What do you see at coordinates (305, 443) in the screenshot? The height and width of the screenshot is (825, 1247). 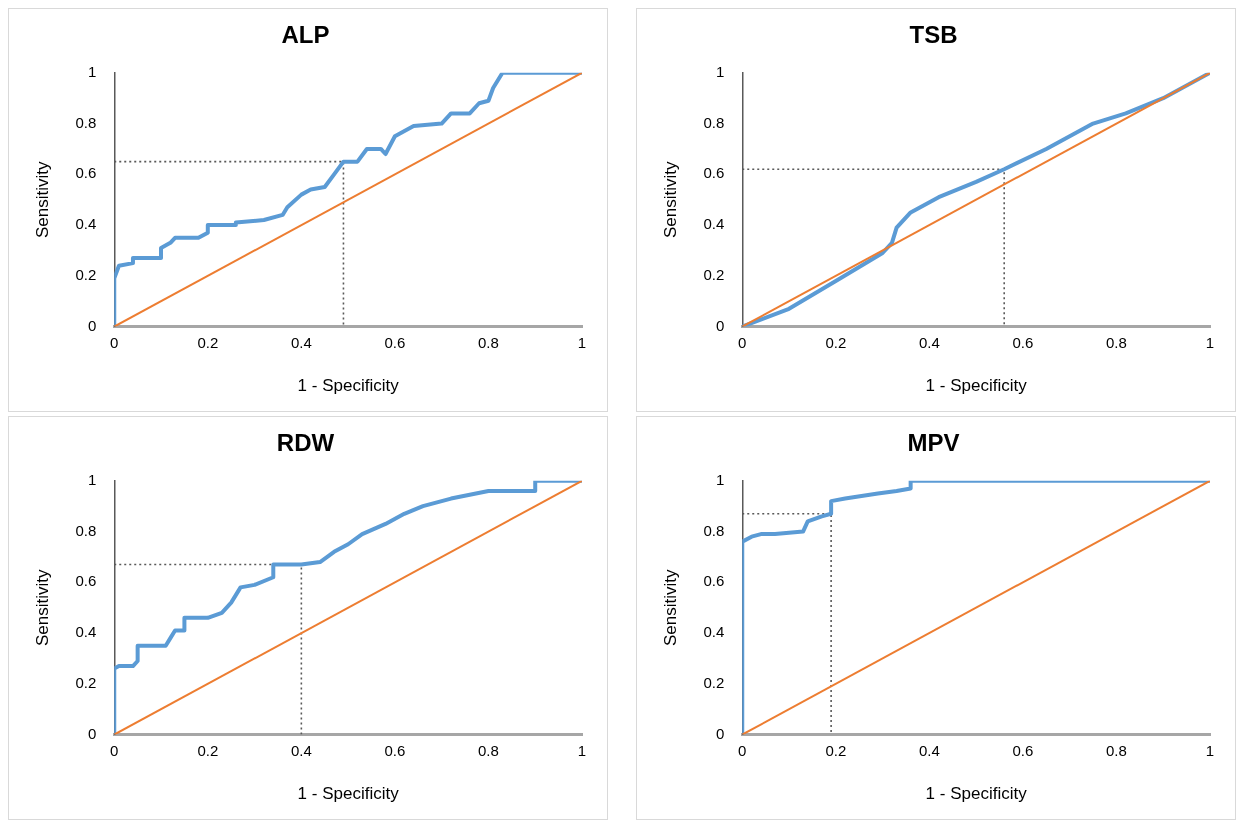 I see `chart-title: RDW` at bounding box center [305, 443].